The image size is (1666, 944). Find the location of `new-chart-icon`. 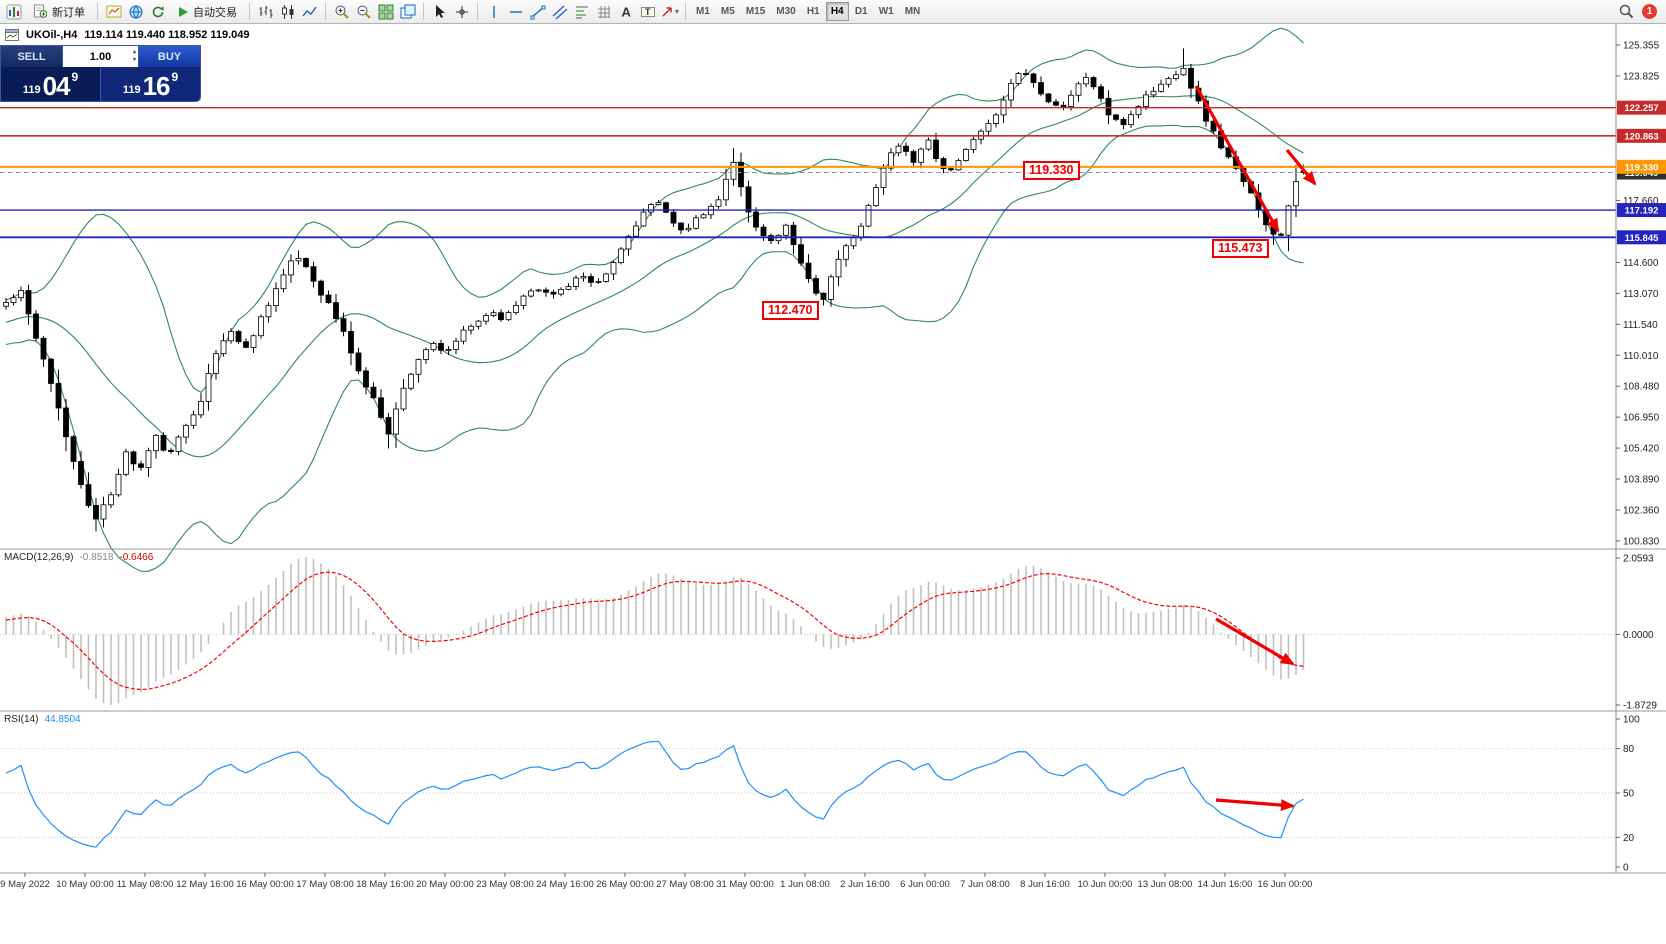

new-chart-icon is located at coordinates (113, 11).